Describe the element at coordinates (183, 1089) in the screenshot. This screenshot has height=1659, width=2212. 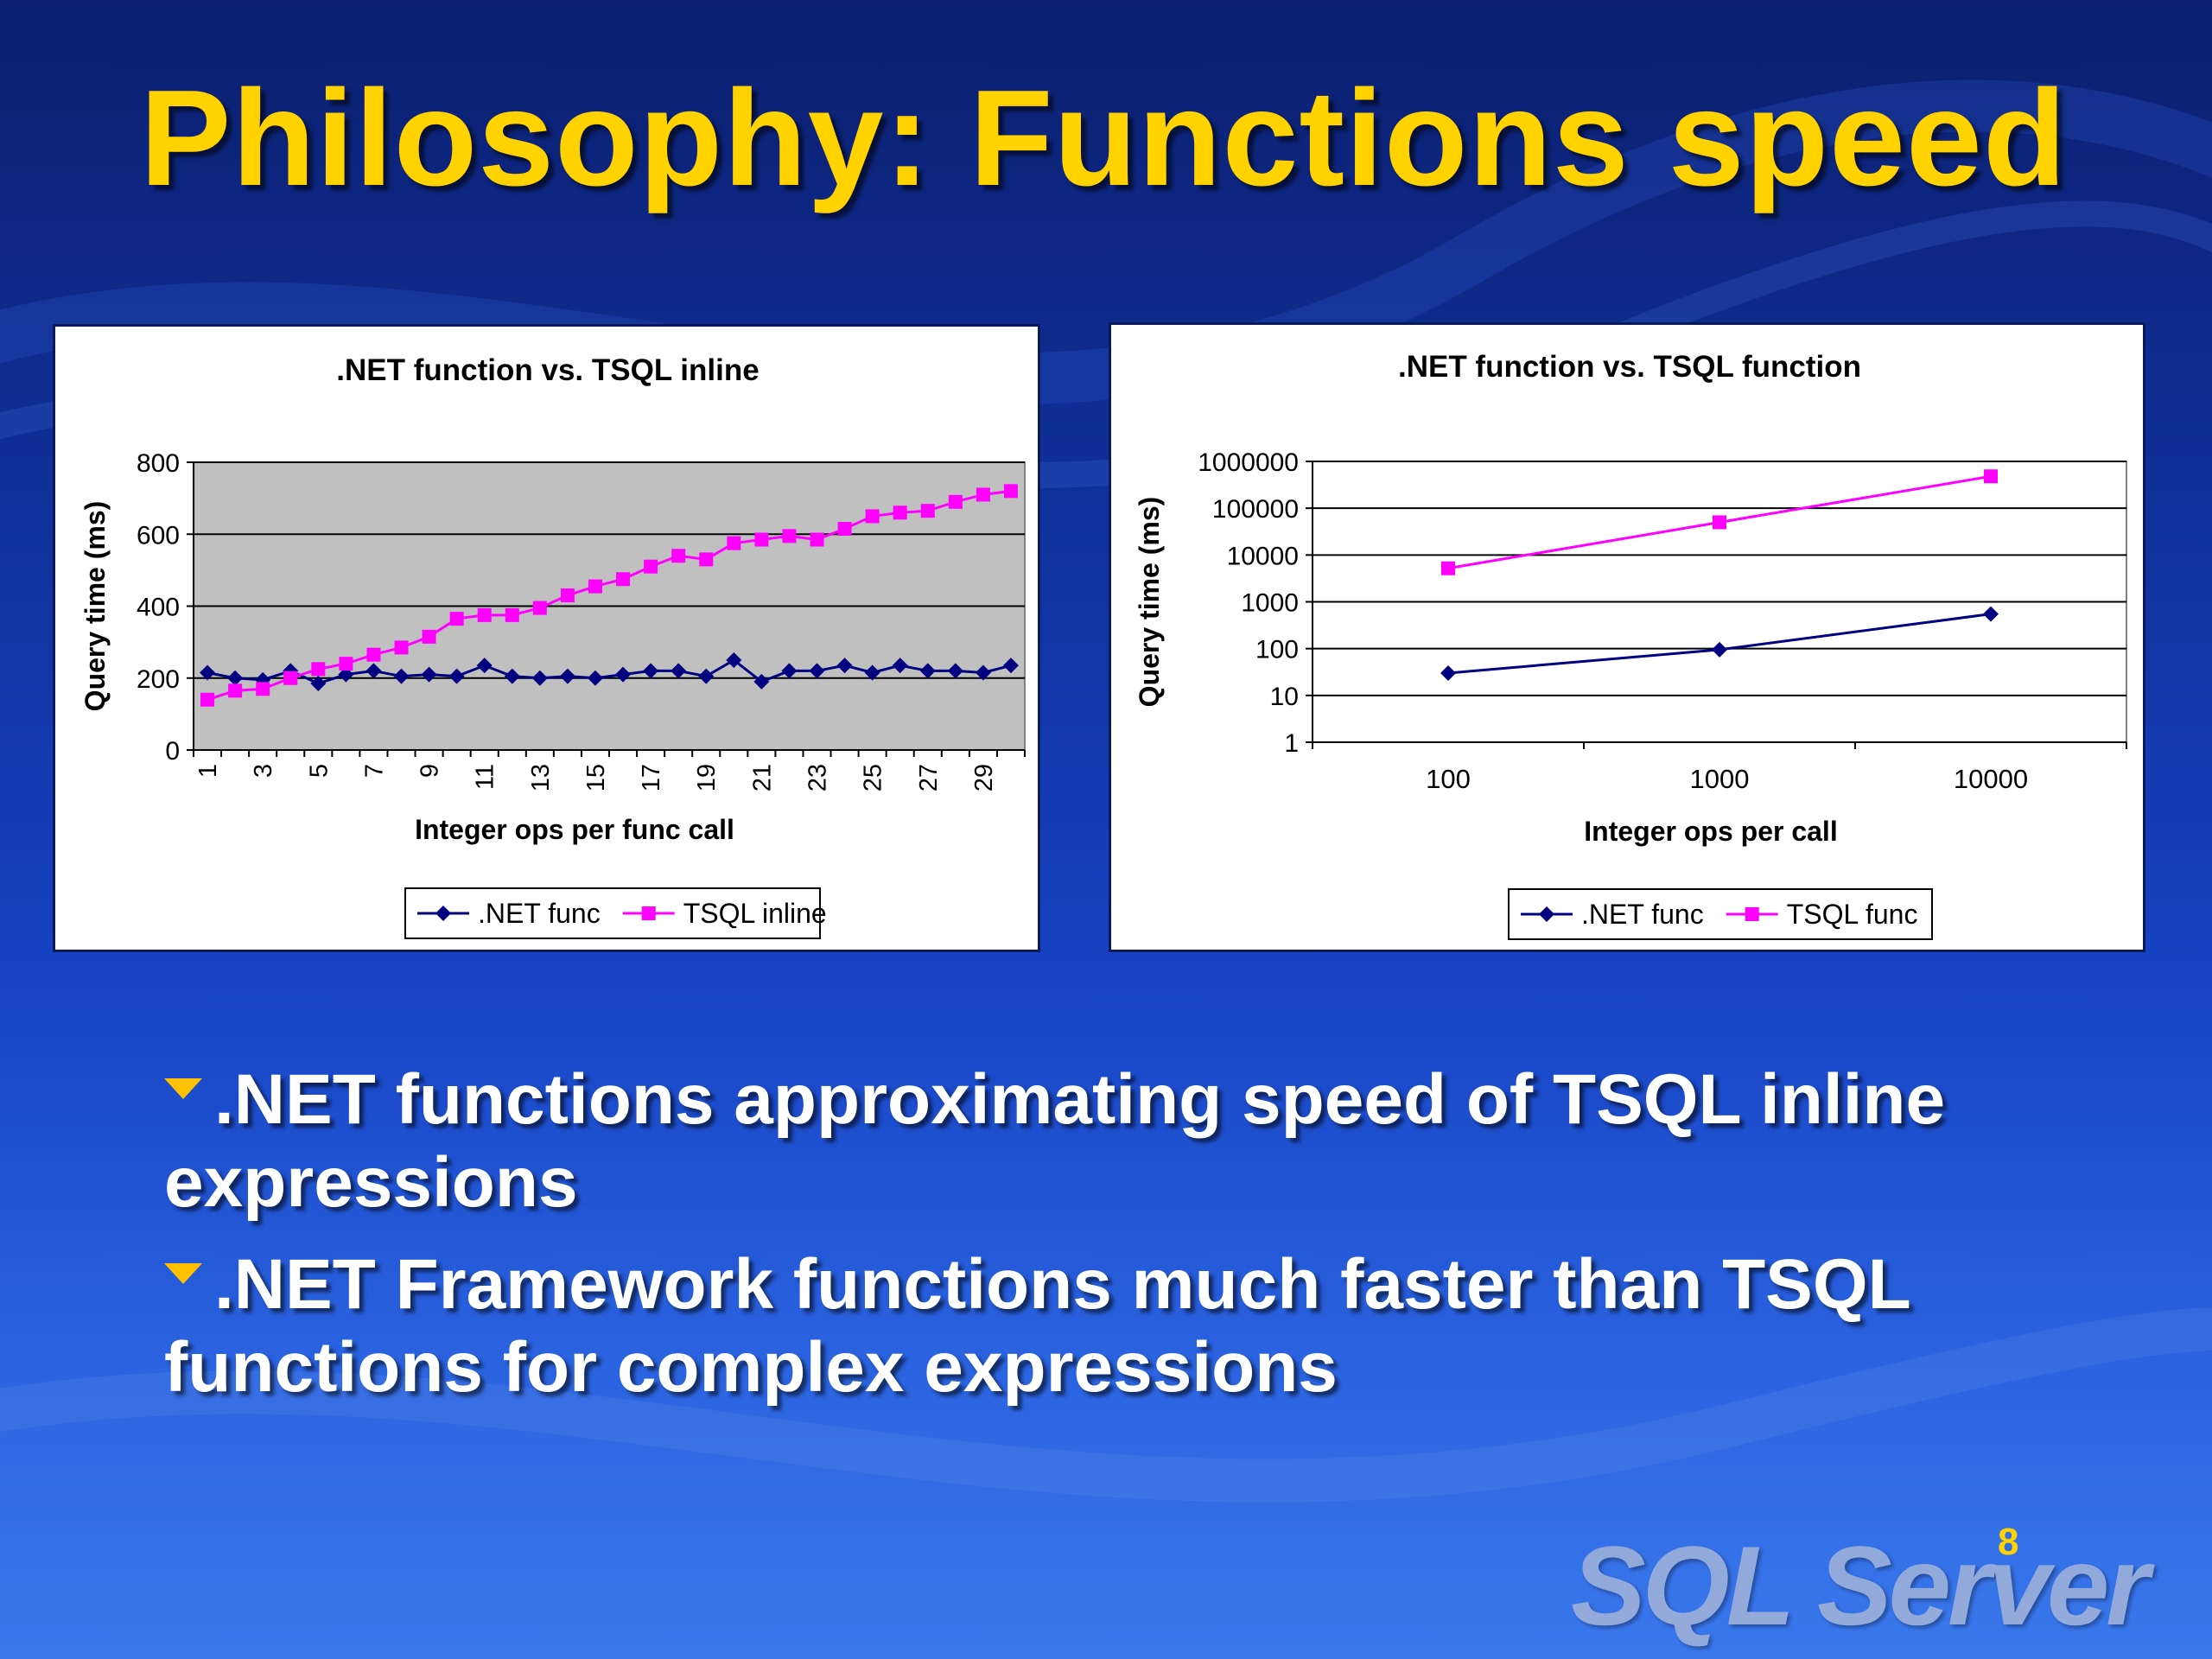
I see `bullet-arrow-icon` at that location.